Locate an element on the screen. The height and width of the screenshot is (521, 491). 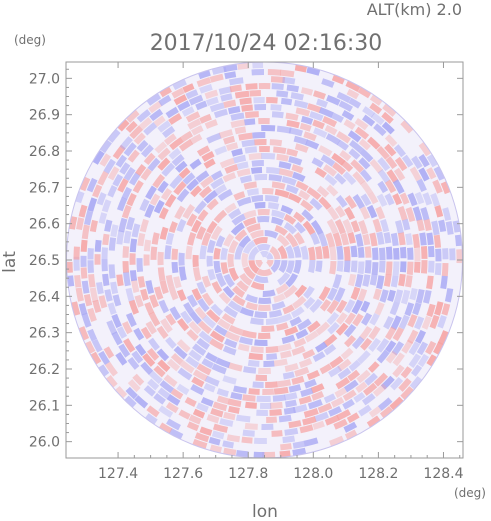
y-tick-label: 26.0 is located at coordinates (44, 443).